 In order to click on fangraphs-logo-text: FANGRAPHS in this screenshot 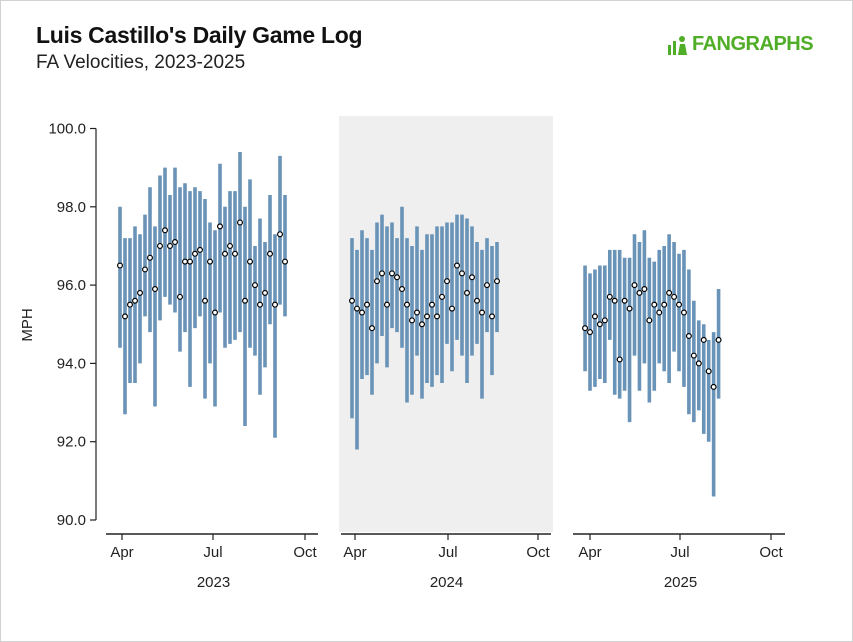, I will do `click(753, 44)`.